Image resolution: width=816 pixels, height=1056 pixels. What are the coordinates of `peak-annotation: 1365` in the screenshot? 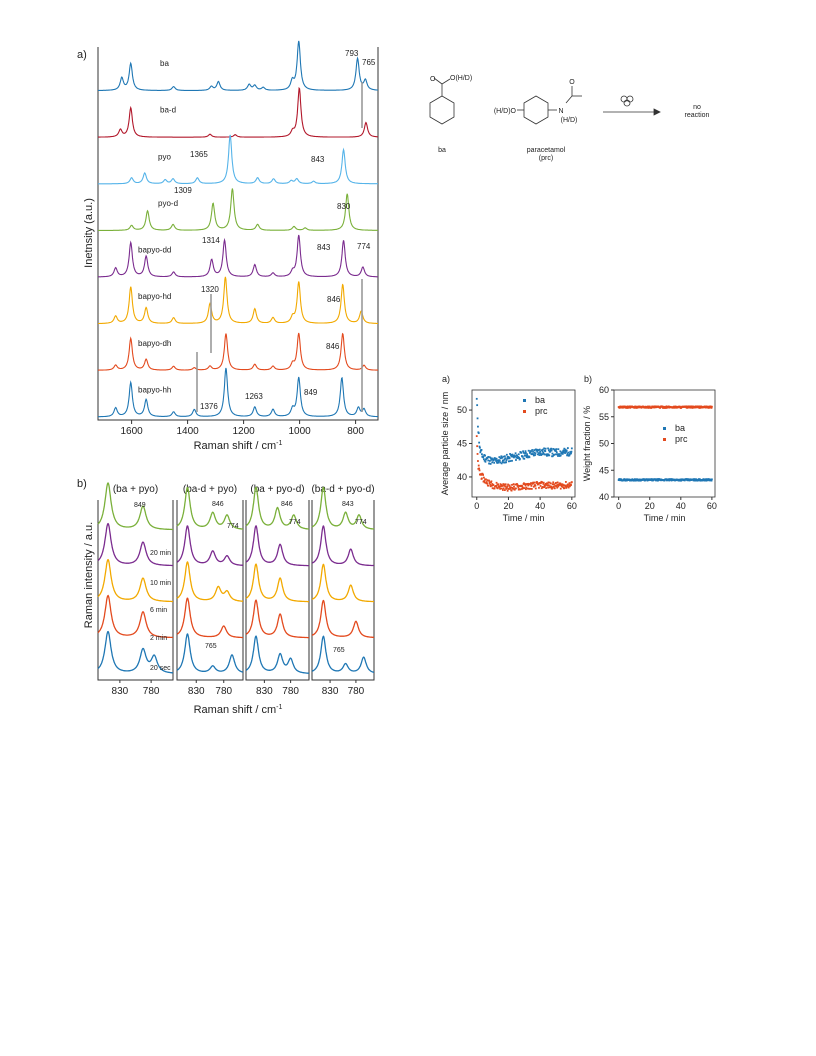 It's located at (199, 154).